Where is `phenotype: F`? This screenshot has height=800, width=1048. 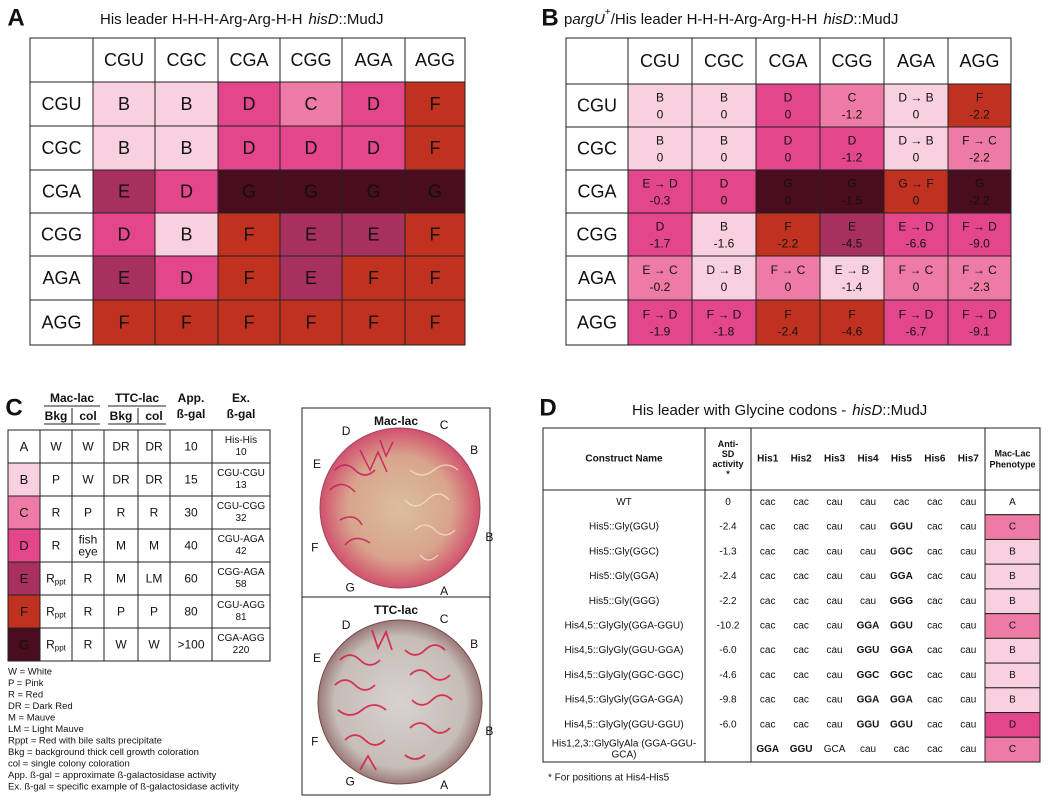
phenotype: F is located at coordinates (249, 323).